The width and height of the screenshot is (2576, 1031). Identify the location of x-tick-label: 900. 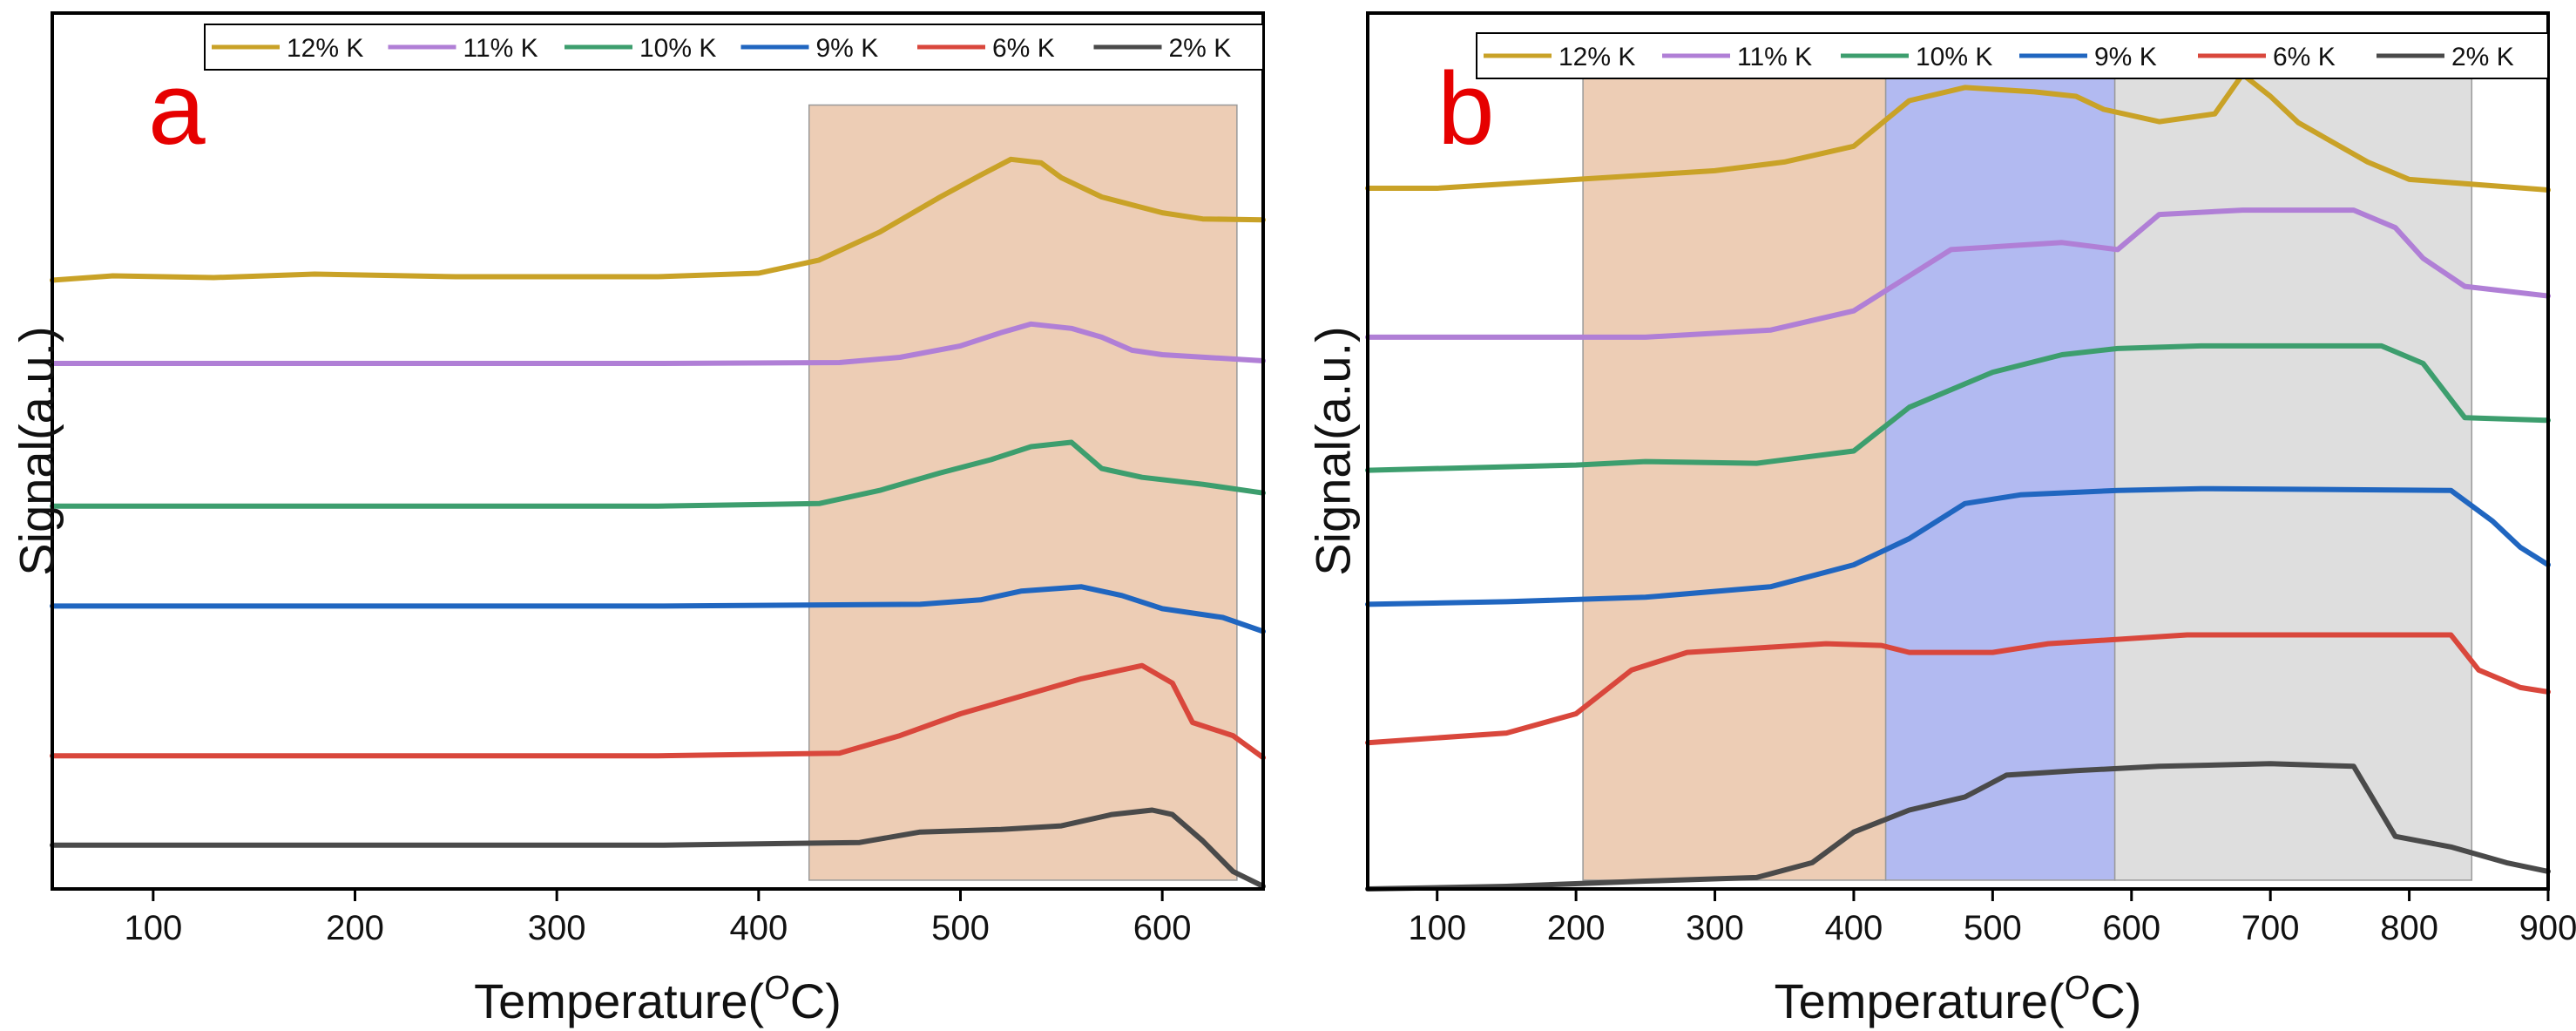
(2547, 928).